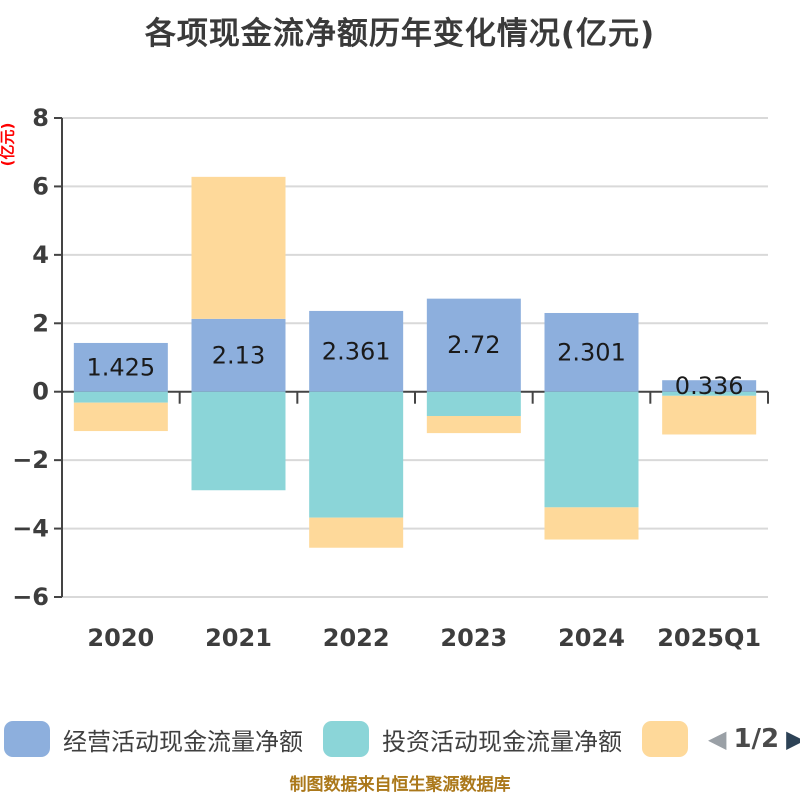  I want to click on x-tick-label-2020: 2020, so click(120, 638).